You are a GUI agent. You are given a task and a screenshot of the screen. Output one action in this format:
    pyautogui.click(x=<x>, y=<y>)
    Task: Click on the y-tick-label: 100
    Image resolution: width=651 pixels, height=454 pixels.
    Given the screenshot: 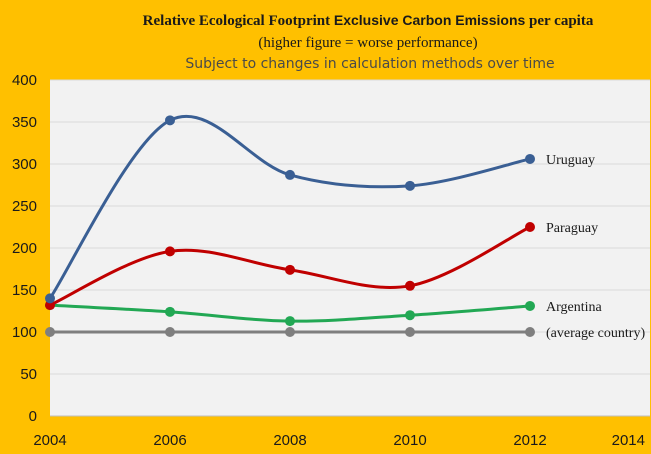 What is the action you would take?
    pyautogui.click(x=24, y=332)
    